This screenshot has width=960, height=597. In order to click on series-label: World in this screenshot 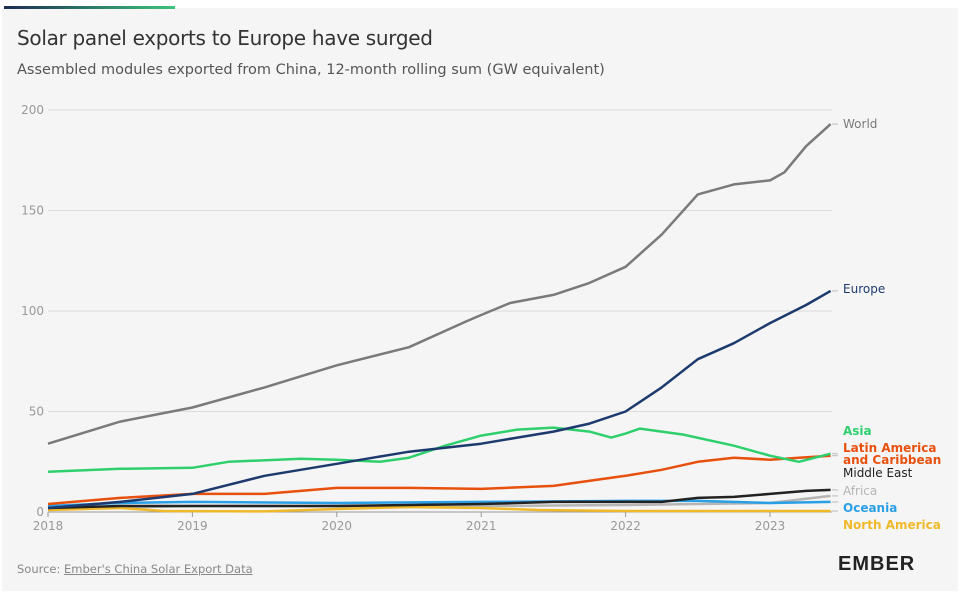, I will do `click(860, 124)`.